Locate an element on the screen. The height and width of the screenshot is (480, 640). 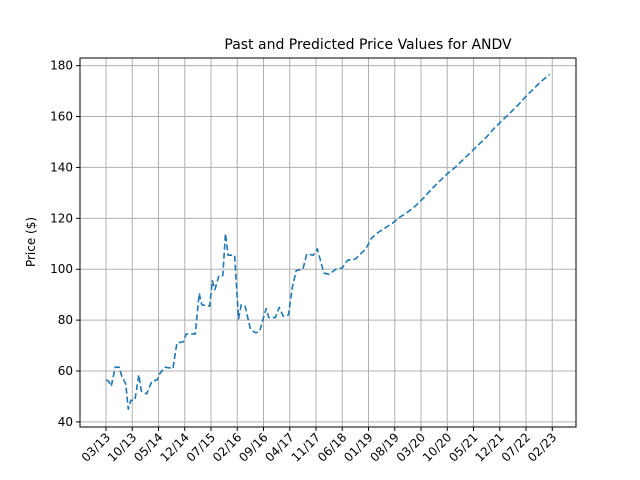
y-axis: 40 60 80 100 120 140 160 180 is located at coordinates (65, 244).